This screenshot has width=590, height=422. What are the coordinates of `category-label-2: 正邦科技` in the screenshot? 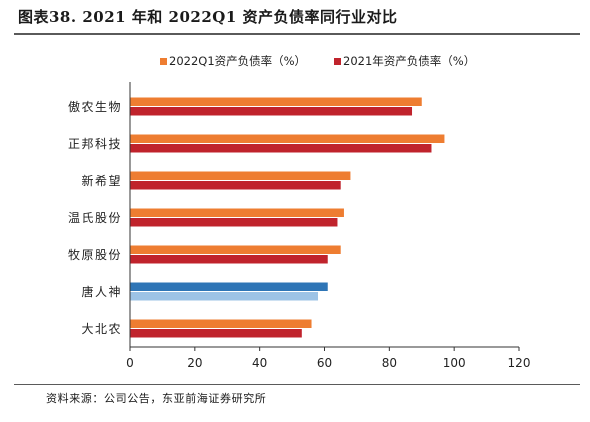 It's located at (95, 144).